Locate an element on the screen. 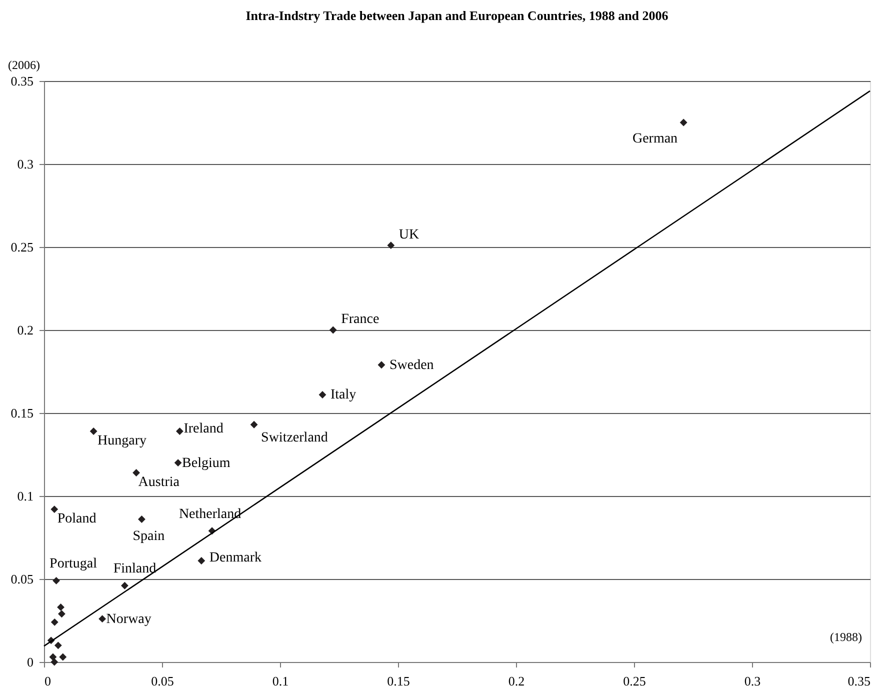 Image resolution: width=894 pixels, height=687 pixels. data-label: Finland is located at coordinates (134, 569).